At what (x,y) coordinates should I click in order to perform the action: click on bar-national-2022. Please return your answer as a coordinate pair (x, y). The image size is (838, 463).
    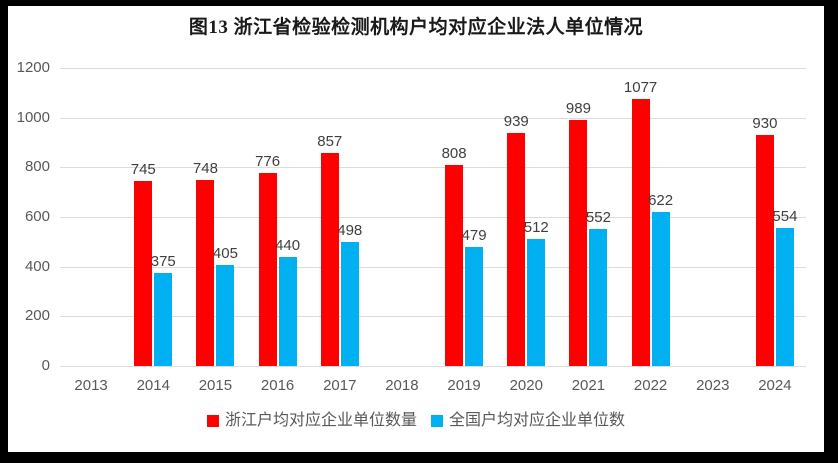
    Looking at the image, I should click on (660, 288).